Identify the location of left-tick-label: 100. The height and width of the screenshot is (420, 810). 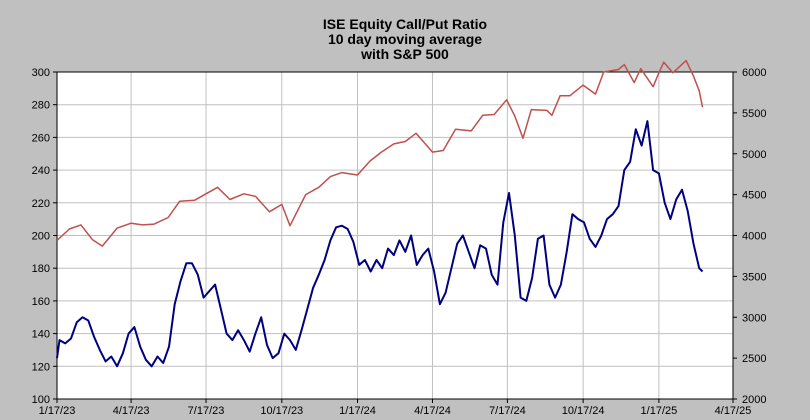
(41, 400).